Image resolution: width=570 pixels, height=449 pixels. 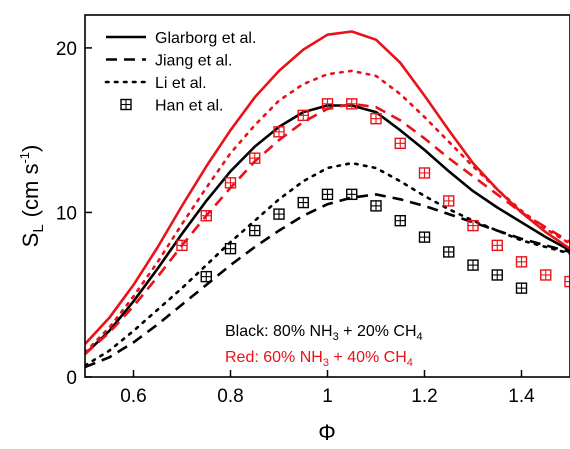 I want to click on legend-item-dashed: Jiang et al., so click(x=169, y=61).